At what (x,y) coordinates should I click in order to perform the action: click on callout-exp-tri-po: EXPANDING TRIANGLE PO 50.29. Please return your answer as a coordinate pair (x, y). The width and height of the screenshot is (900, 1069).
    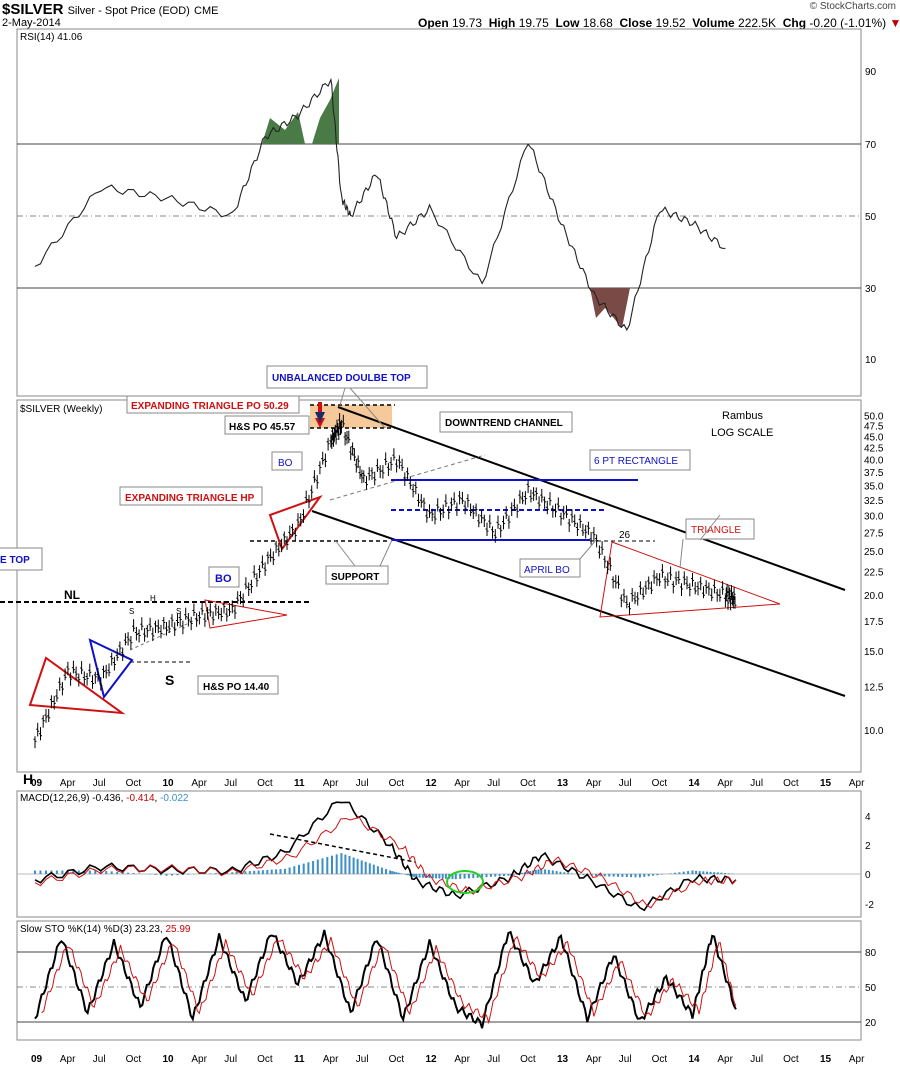
    Looking at the image, I should click on (213, 404).